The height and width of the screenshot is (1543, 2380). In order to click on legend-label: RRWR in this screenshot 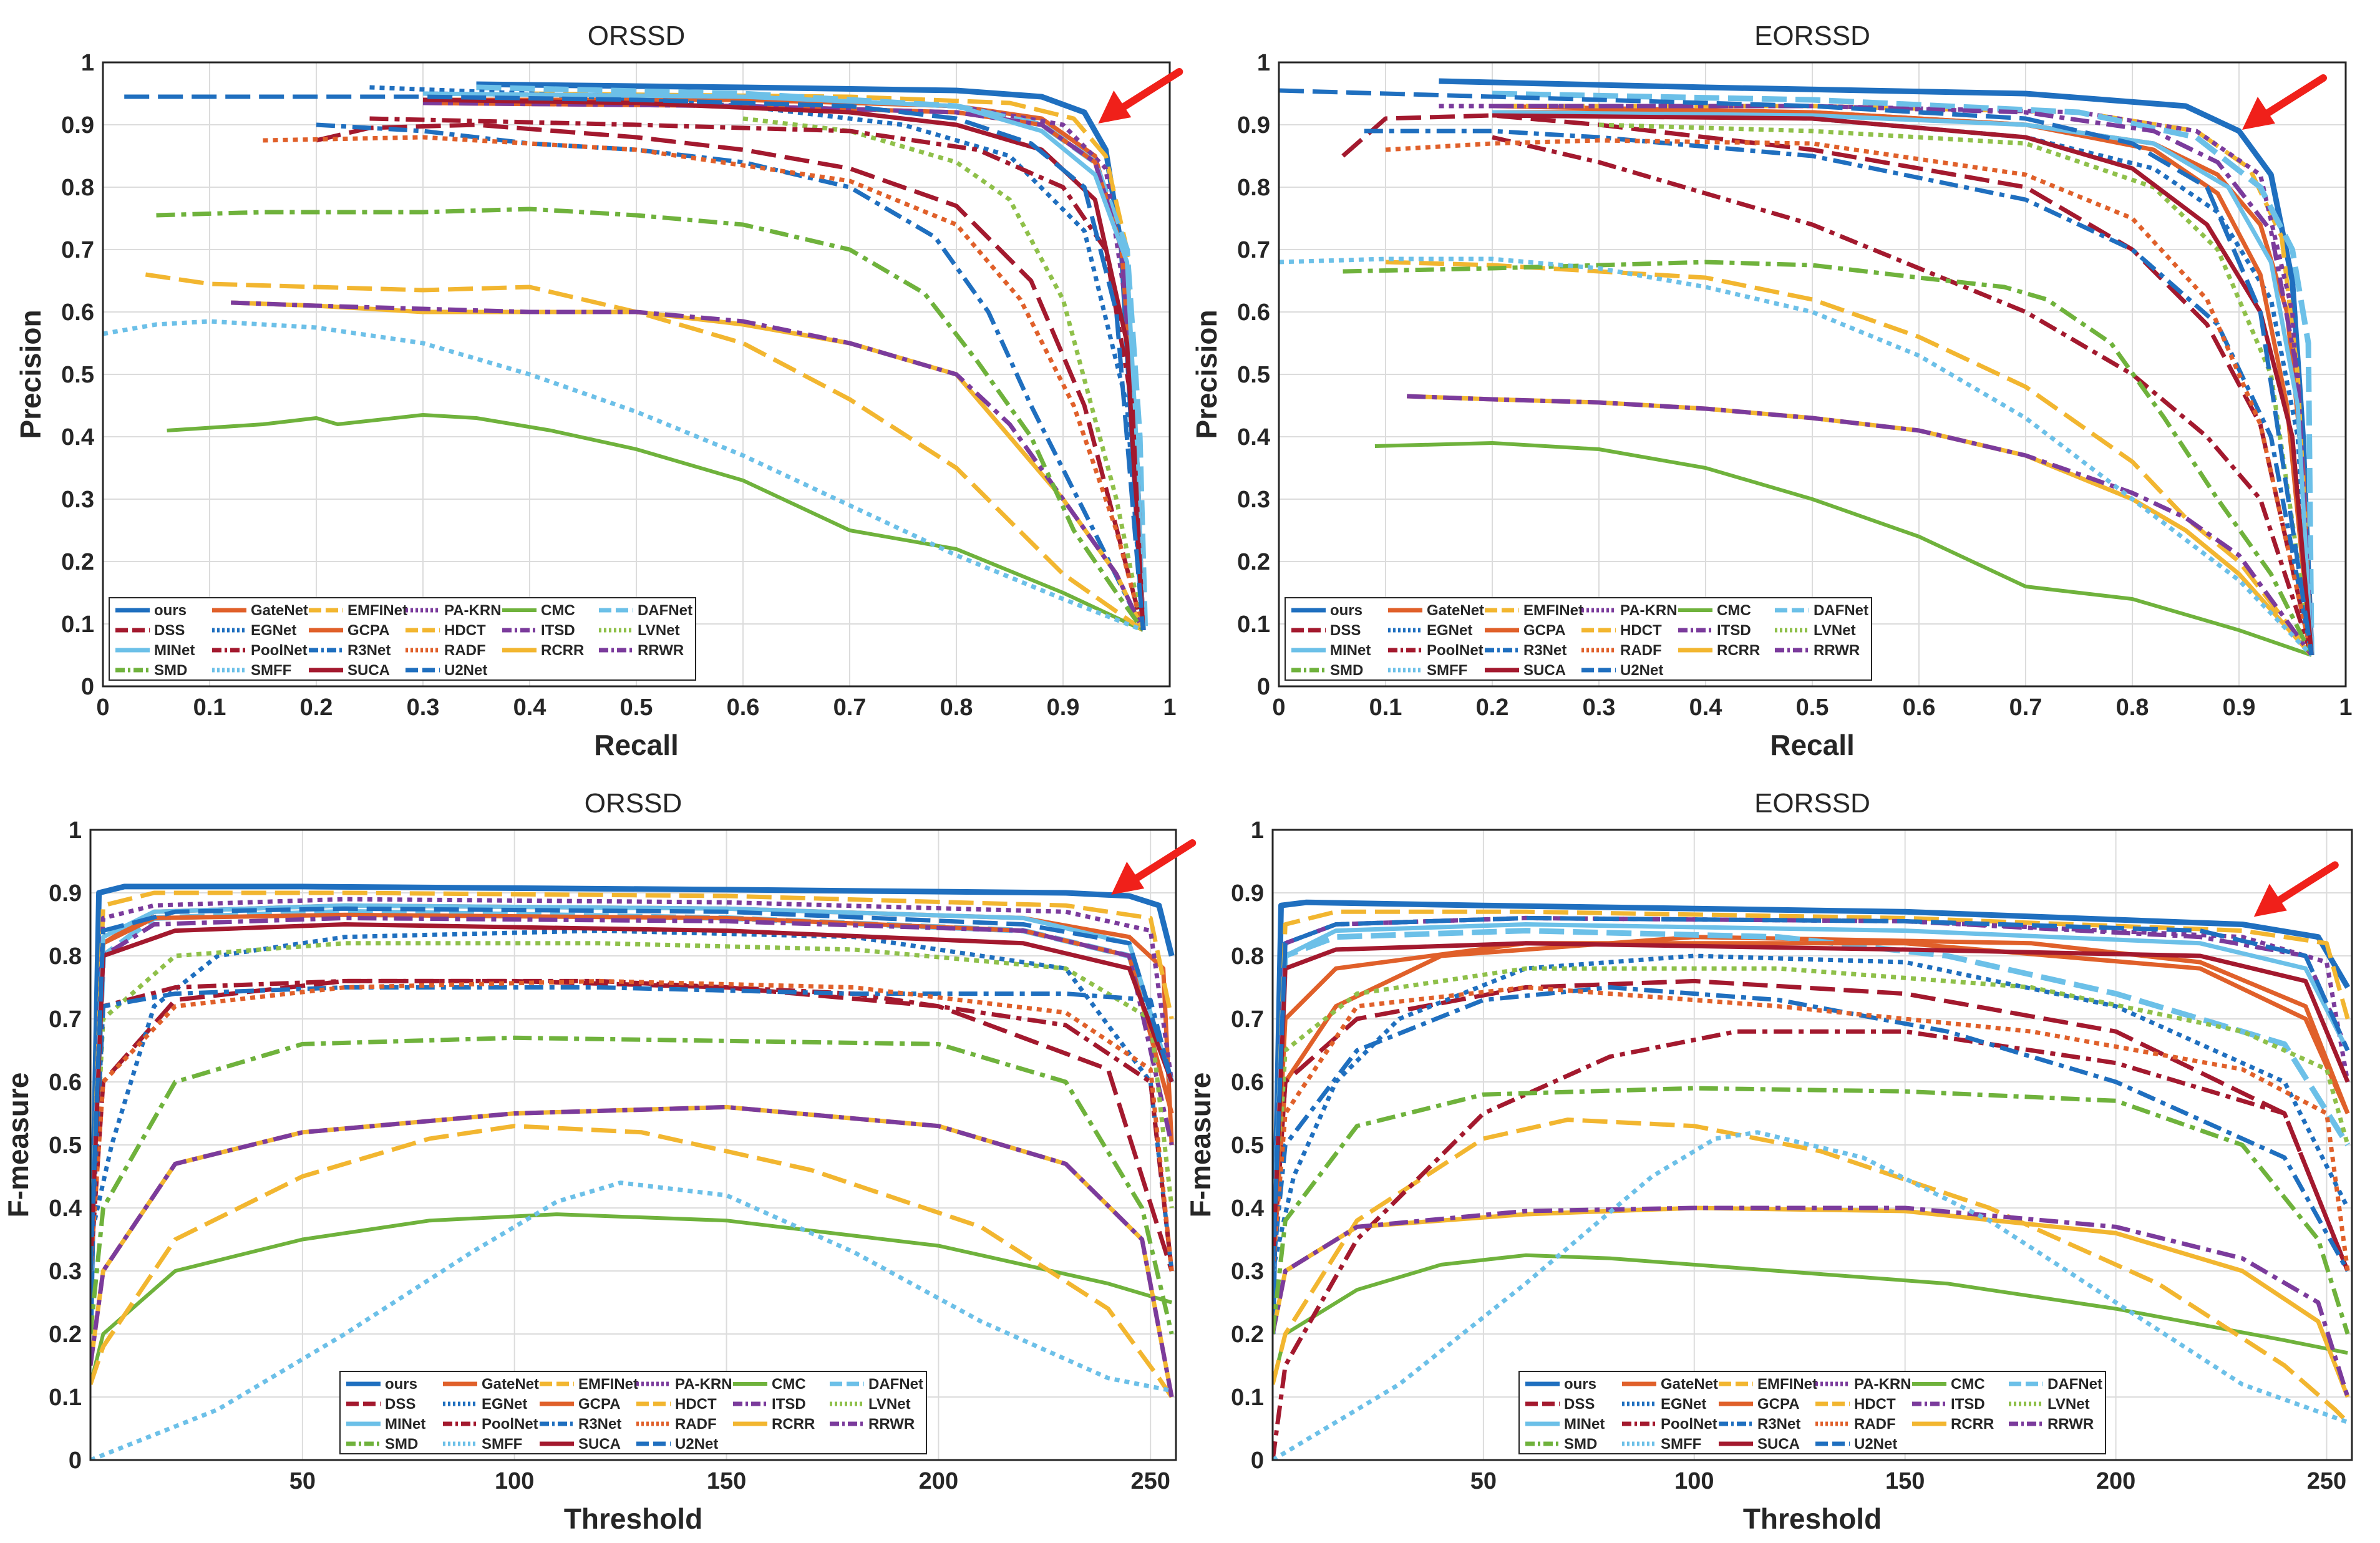, I will do `click(661, 650)`.